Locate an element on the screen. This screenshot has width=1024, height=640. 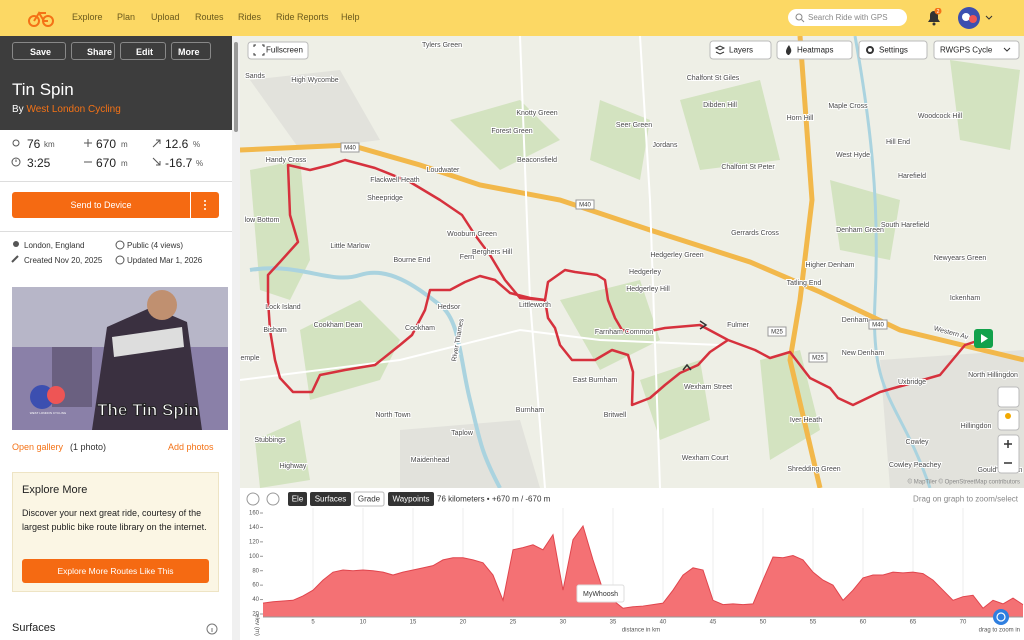
share-button: Share is located at coordinates (93, 51).